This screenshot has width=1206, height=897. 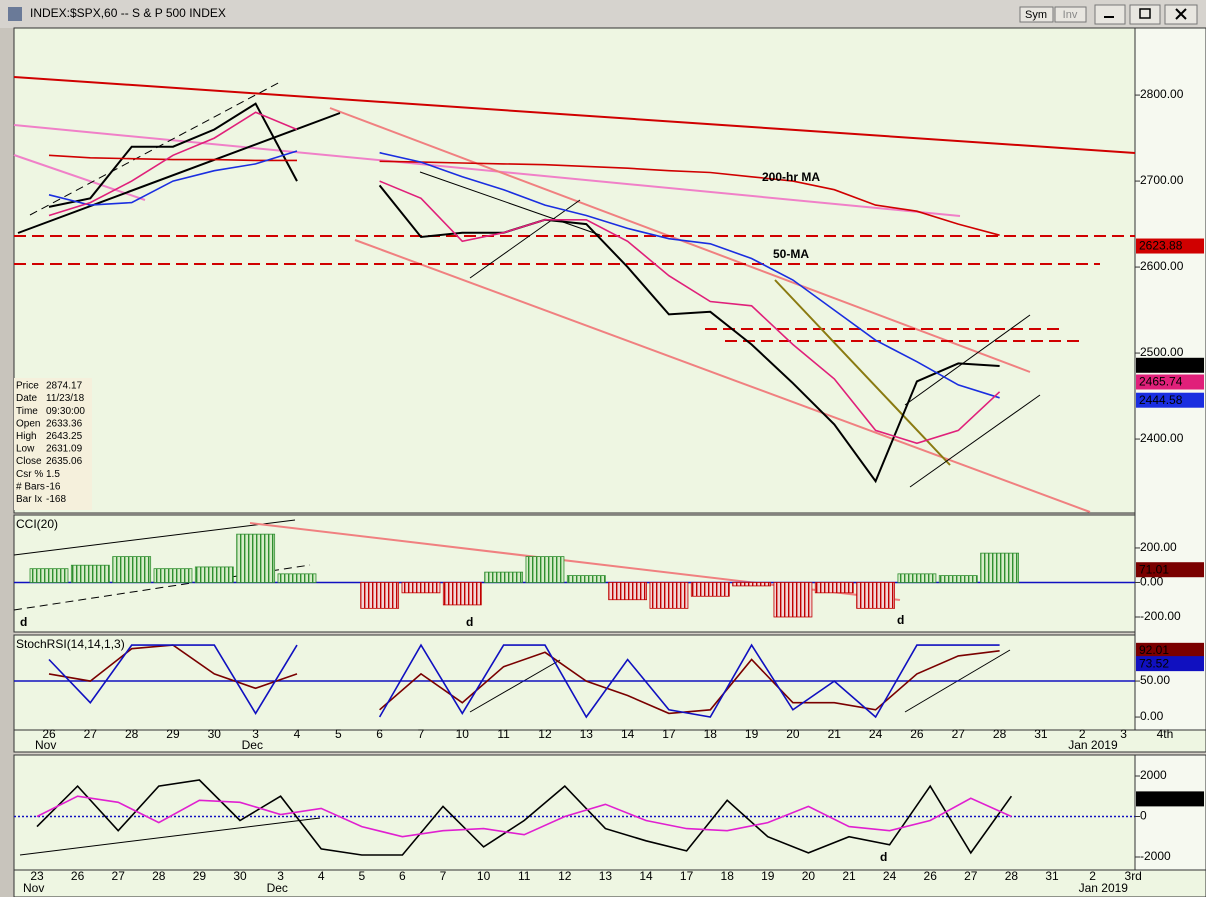 I want to click on info-label: Open, so click(x=28, y=423).